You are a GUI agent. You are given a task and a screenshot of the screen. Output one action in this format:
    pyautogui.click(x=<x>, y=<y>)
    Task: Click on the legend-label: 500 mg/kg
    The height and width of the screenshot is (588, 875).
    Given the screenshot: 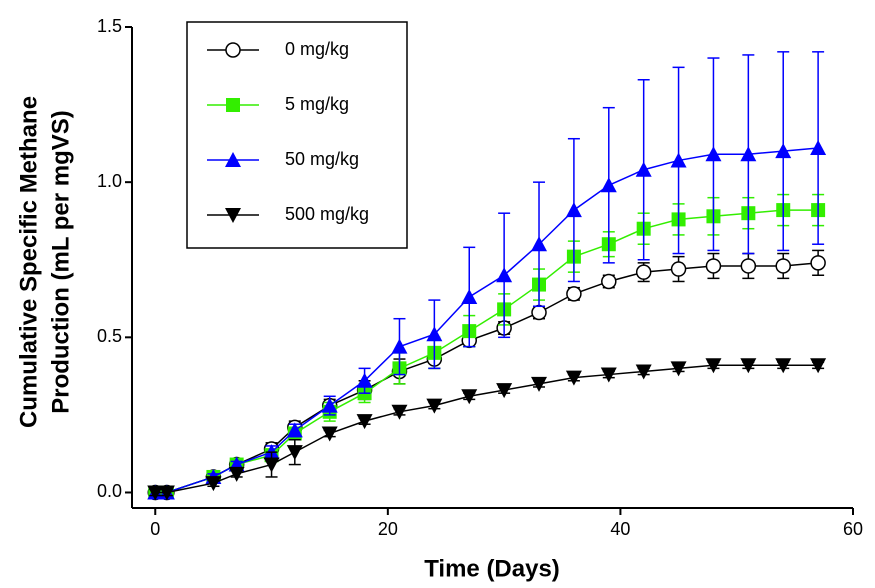 What is the action you would take?
    pyautogui.click(x=327, y=214)
    